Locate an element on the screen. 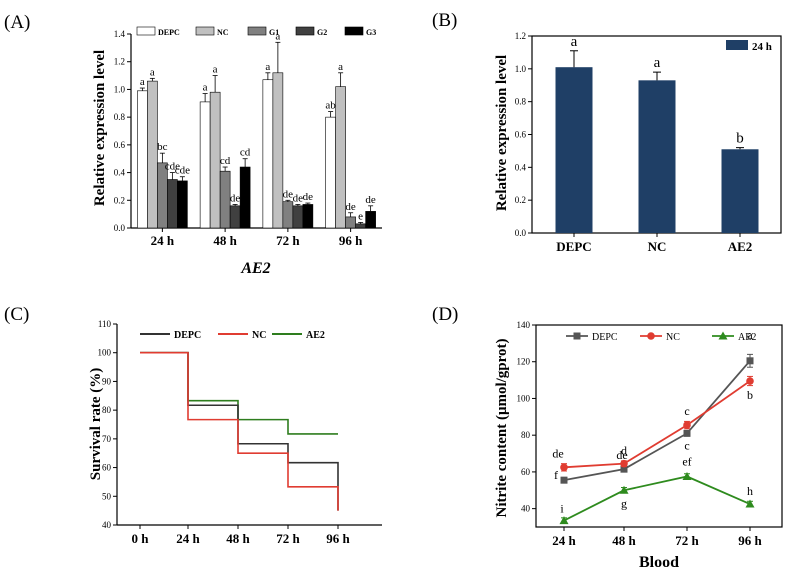 This screenshot has width=790, height=572. panel-label-d: (D) is located at coordinates (445, 314).